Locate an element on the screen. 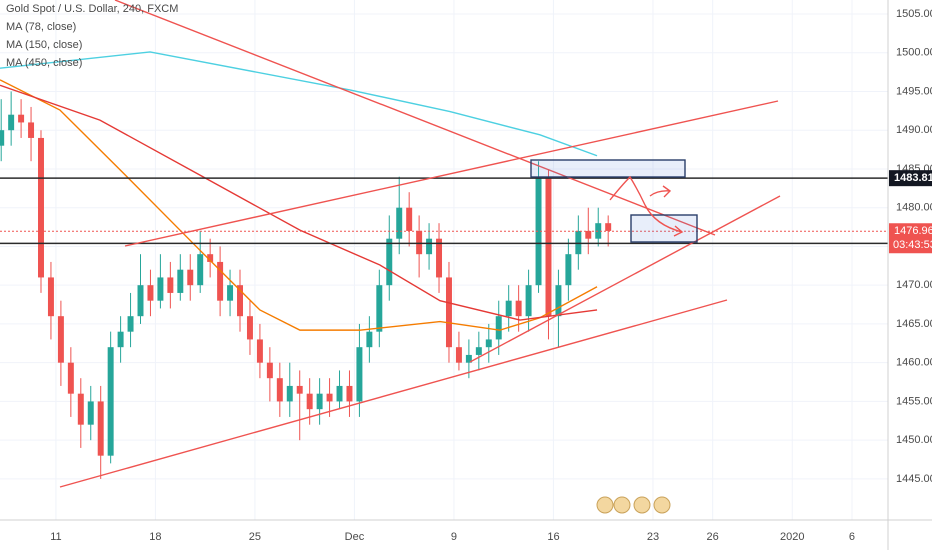 The height and width of the screenshot is (555, 932). x-tick-label: 2020 is located at coordinates (792, 537).